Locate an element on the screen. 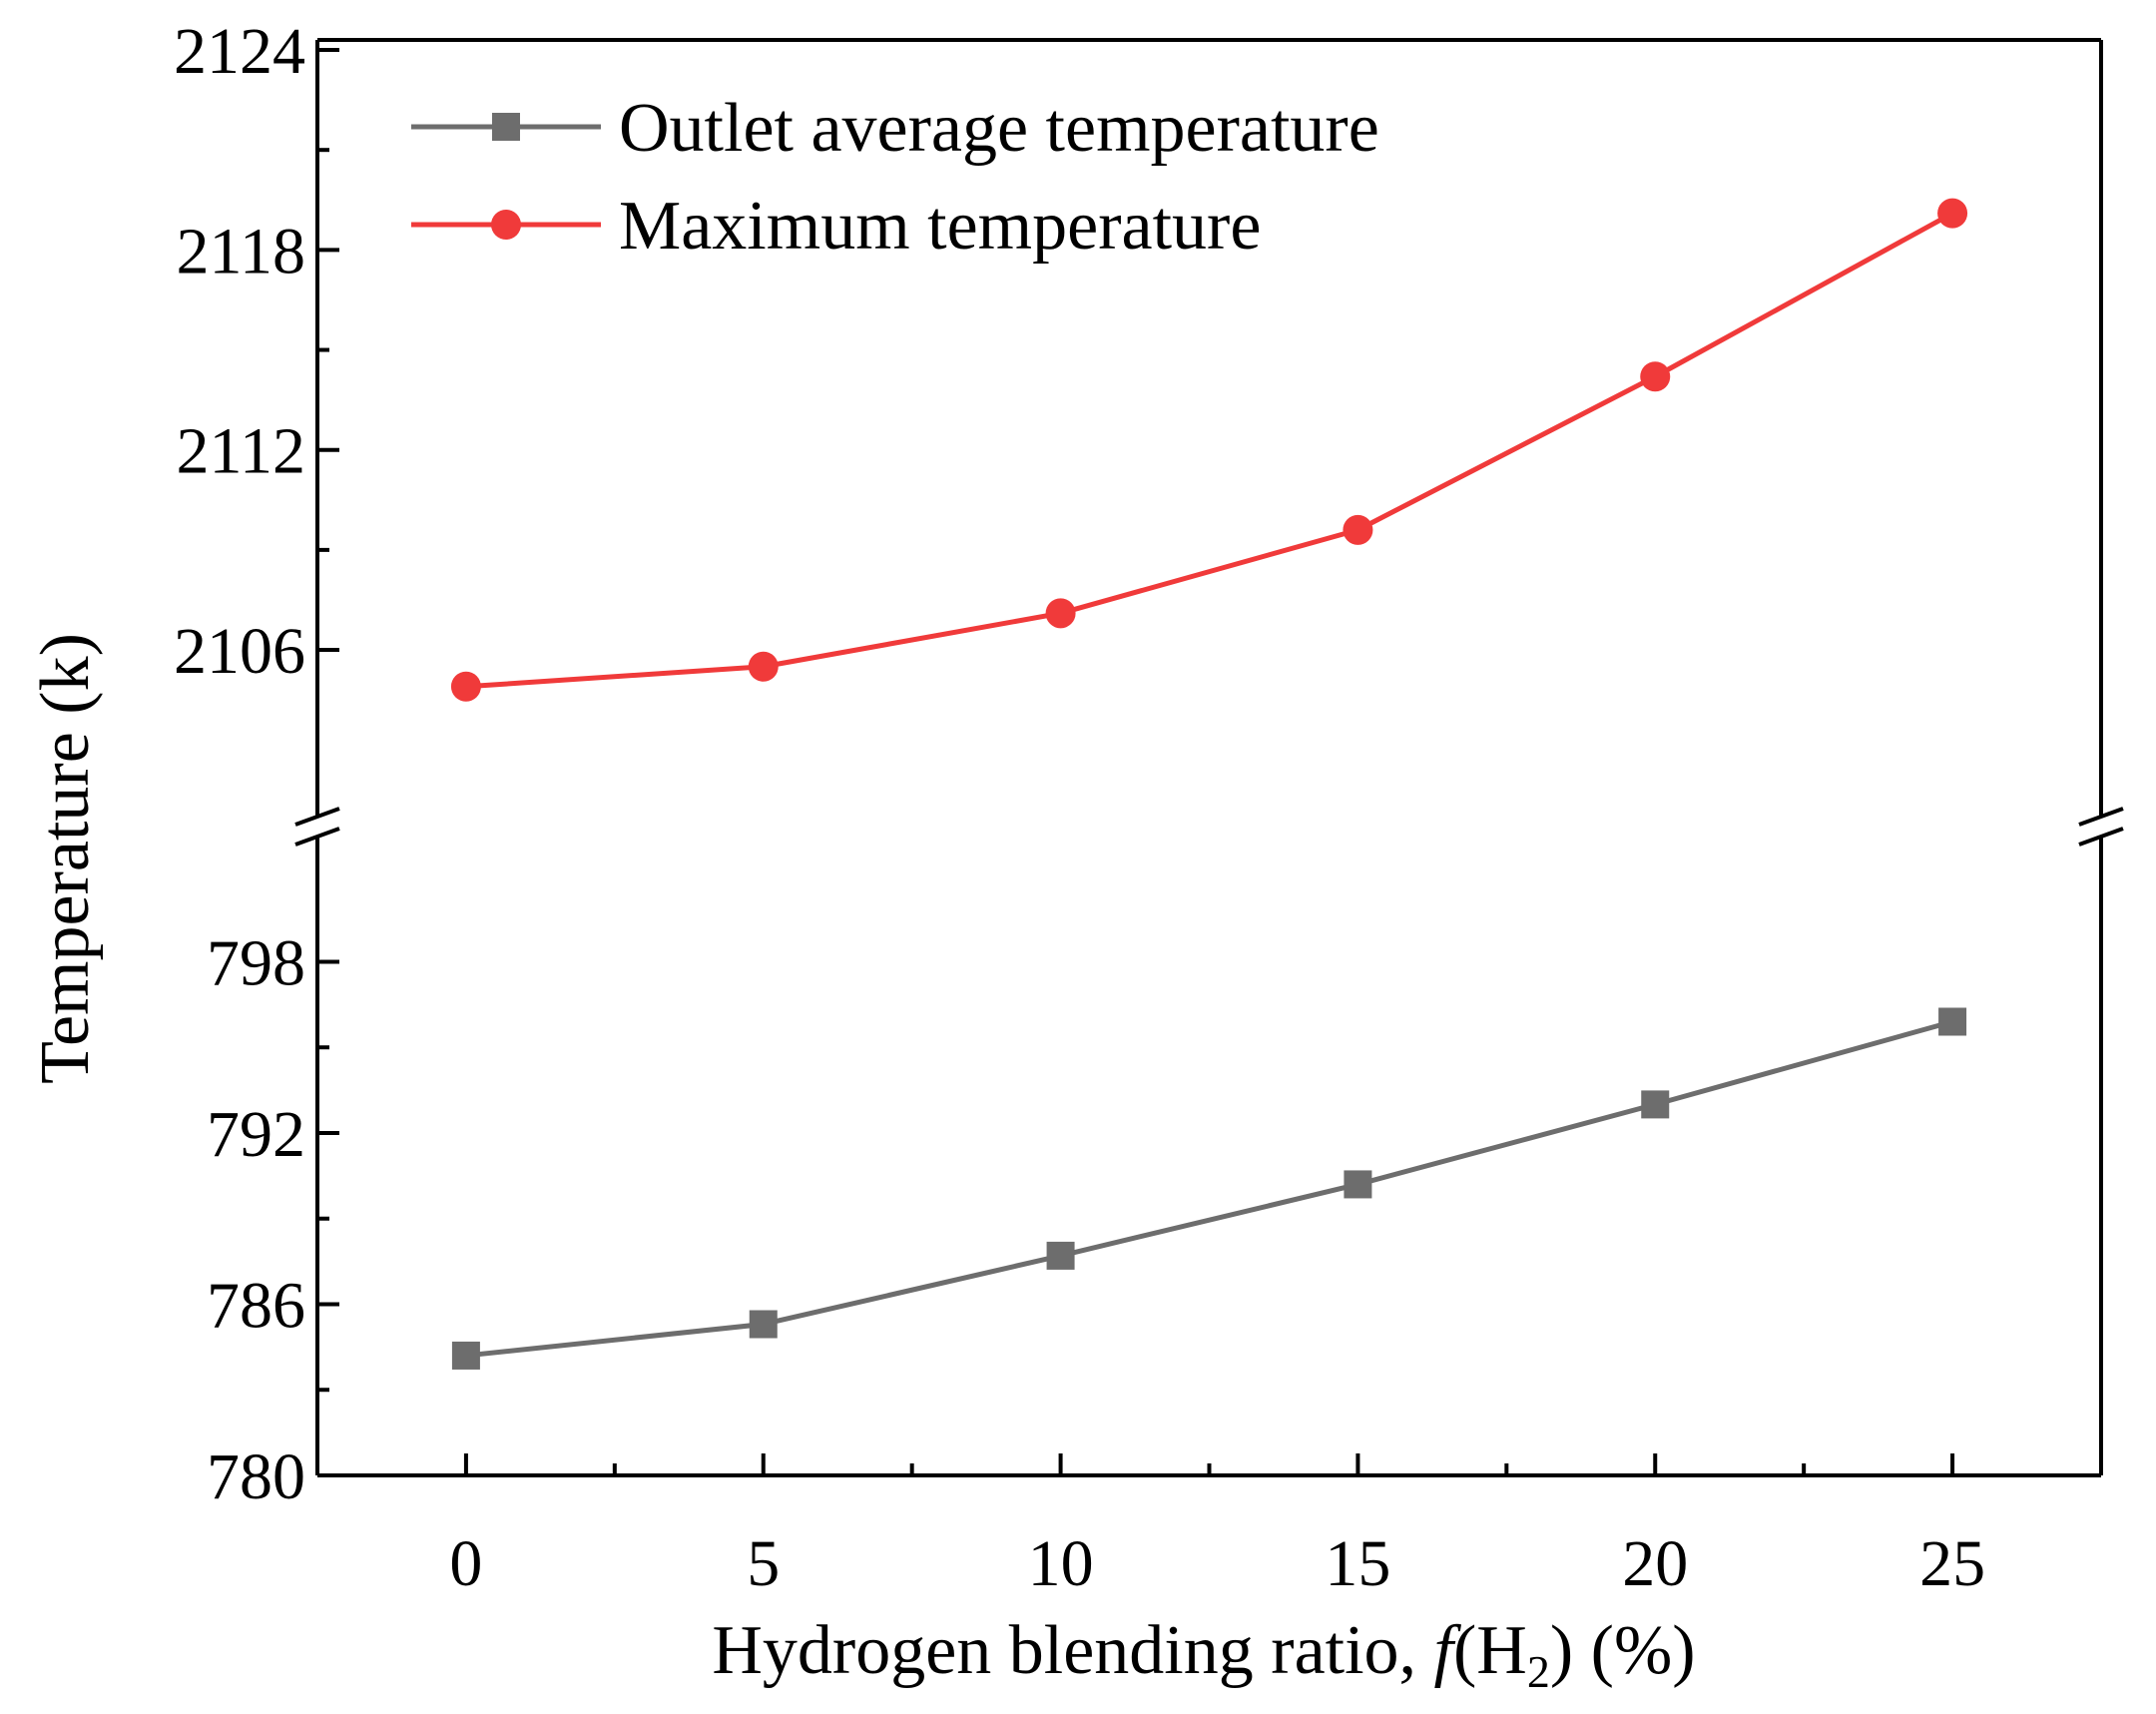 The width and height of the screenshot is (2156, 1714). maximum-legend-marker is located at coordinates (506, 225).